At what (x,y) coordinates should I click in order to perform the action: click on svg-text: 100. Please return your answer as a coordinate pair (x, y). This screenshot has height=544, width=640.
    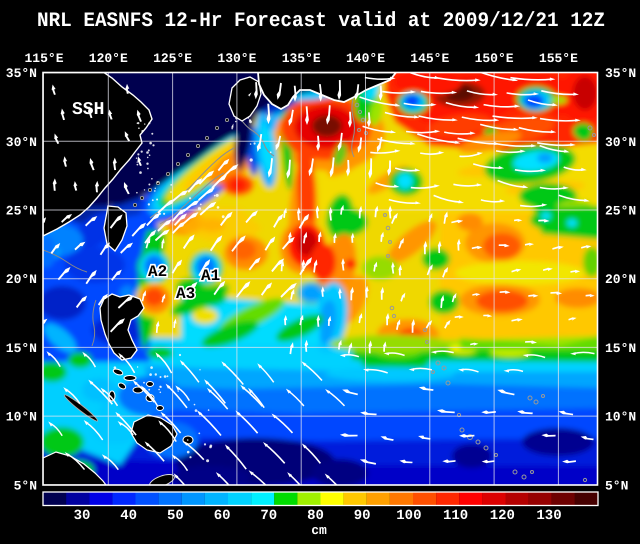
    Looking at the image, I should click on (408, 516).